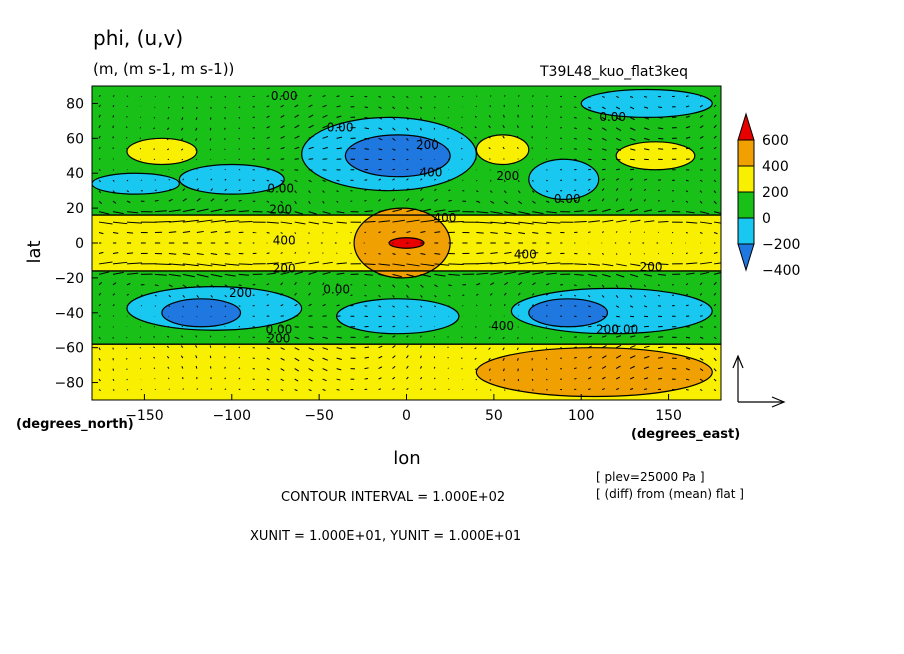 This screenshot has width=904, height=654. Describe the element at coordinates (280, 188) in the screenshot. I see `contour-label-6: 0.00` at that location.